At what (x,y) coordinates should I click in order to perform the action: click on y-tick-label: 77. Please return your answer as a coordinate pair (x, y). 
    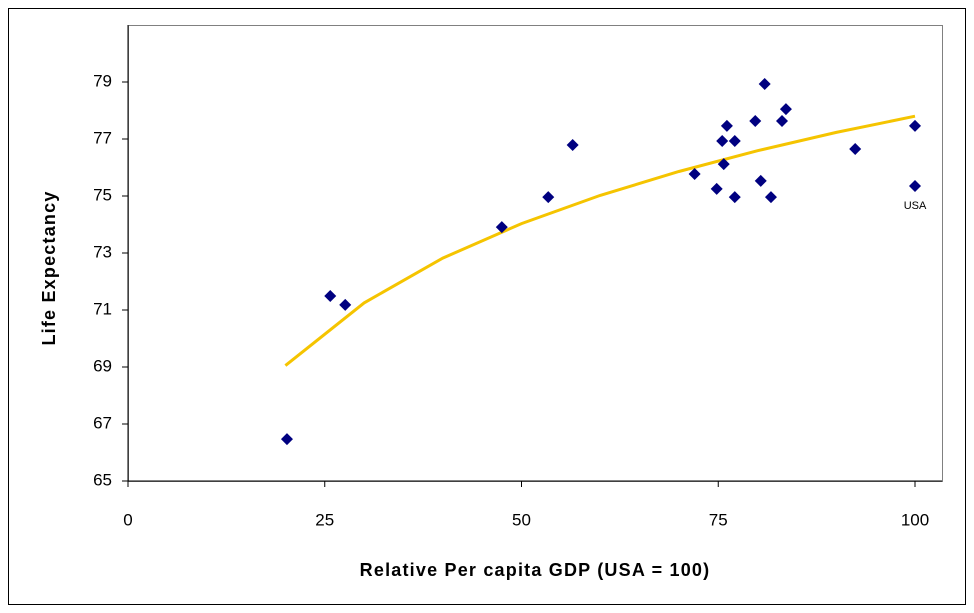
    Looking at the image, I should click on (102, 137).